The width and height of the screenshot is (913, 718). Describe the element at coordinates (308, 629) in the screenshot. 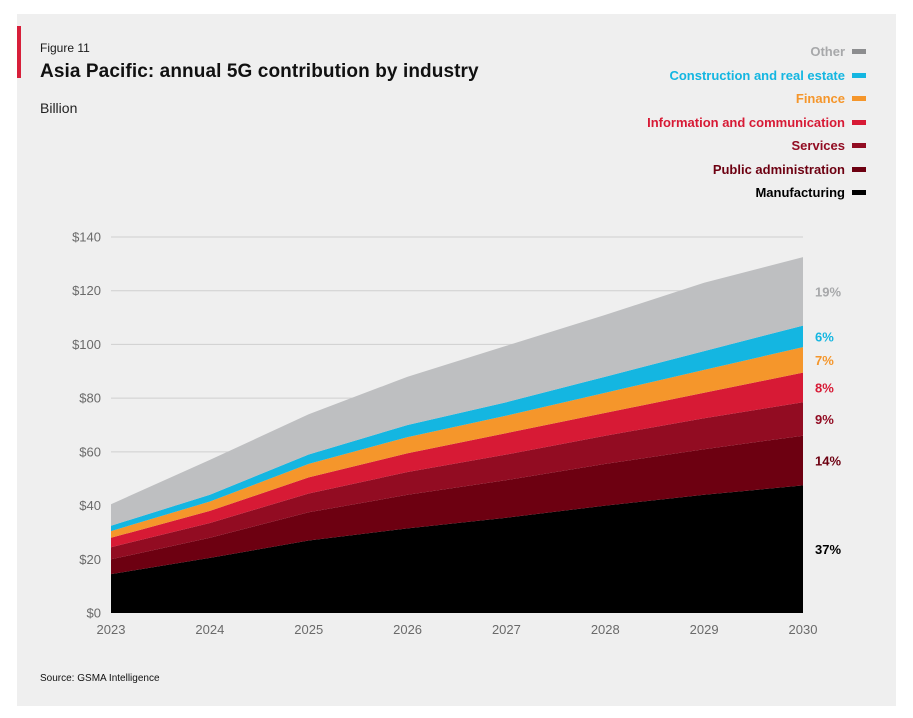

I see `x-tick-label: 2025` at that location.